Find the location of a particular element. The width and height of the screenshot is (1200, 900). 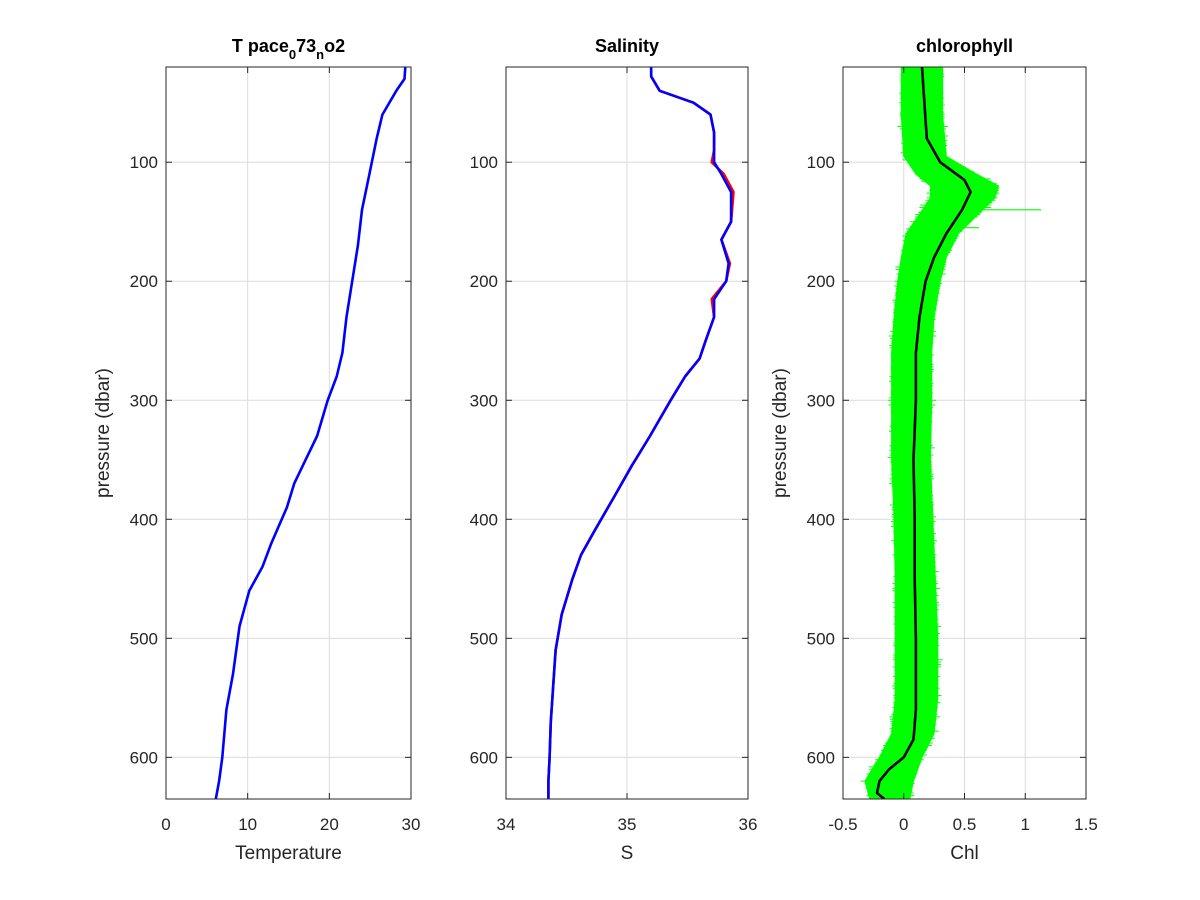

x-axis-label: Chl is located at coordinates (964, 853).